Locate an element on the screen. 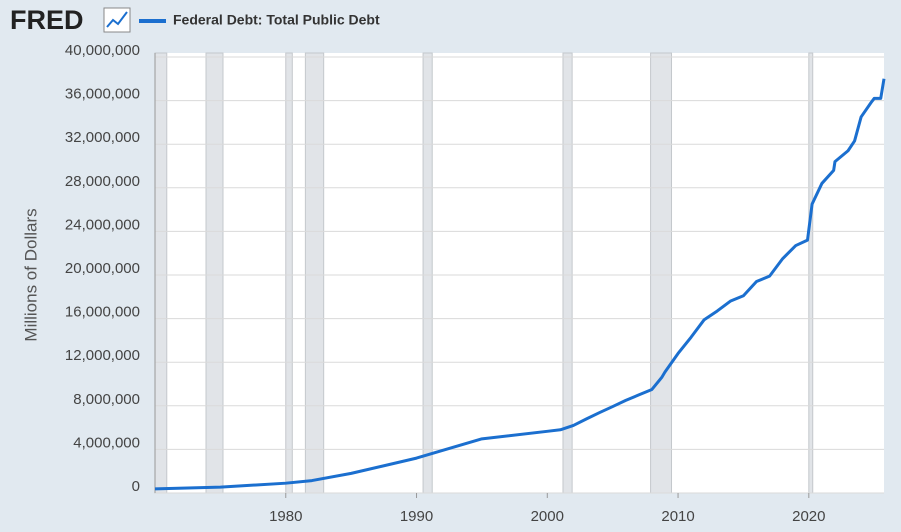 This screenshot has height=532, width=901. y-tick-label: 0 is located at coordinates (136, 486).